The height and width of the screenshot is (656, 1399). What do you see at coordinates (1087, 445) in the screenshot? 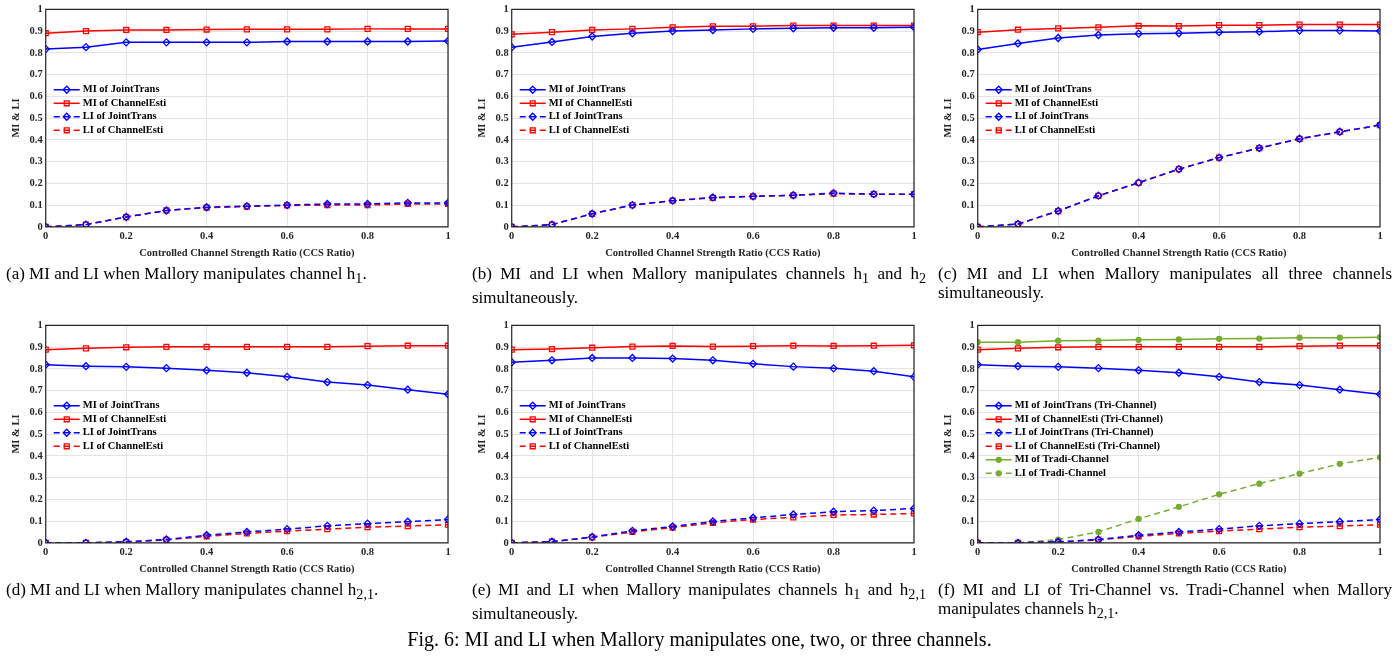
I see `legend-label: LI of ChannelEsti (Tri-Channel)` at bounding box center [1087, 445].